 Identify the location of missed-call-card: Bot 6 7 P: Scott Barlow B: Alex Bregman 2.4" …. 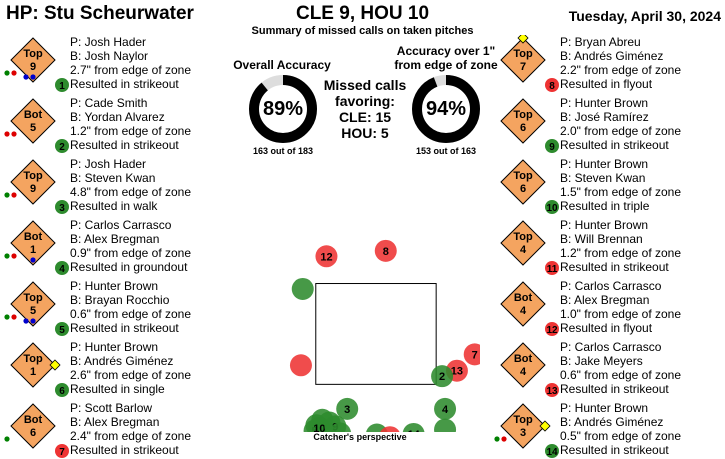
(119, 430).